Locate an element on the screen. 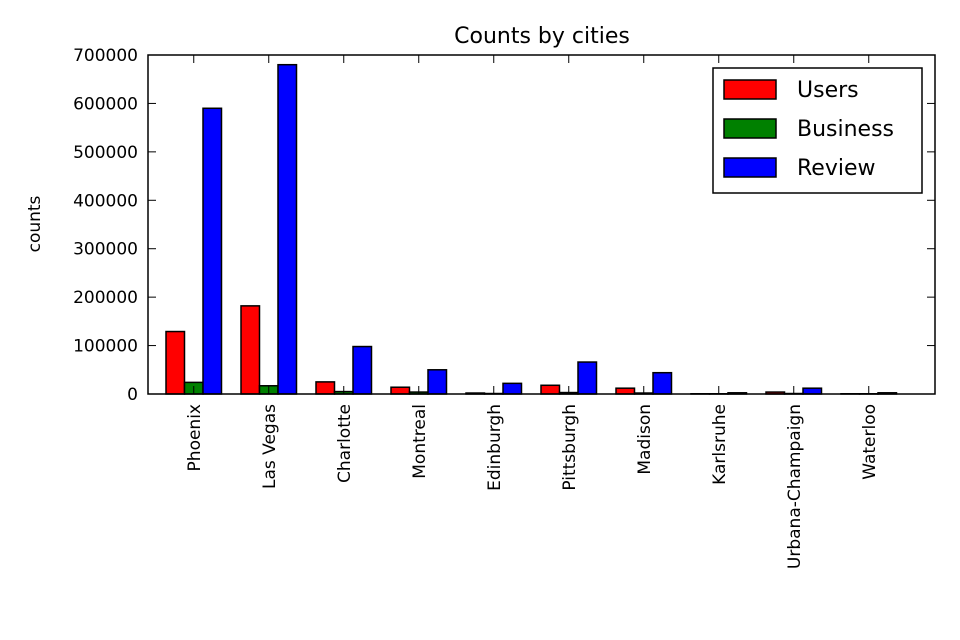  x-tick-label-phoenix: Phoenix is located at coordinates (195, 437).